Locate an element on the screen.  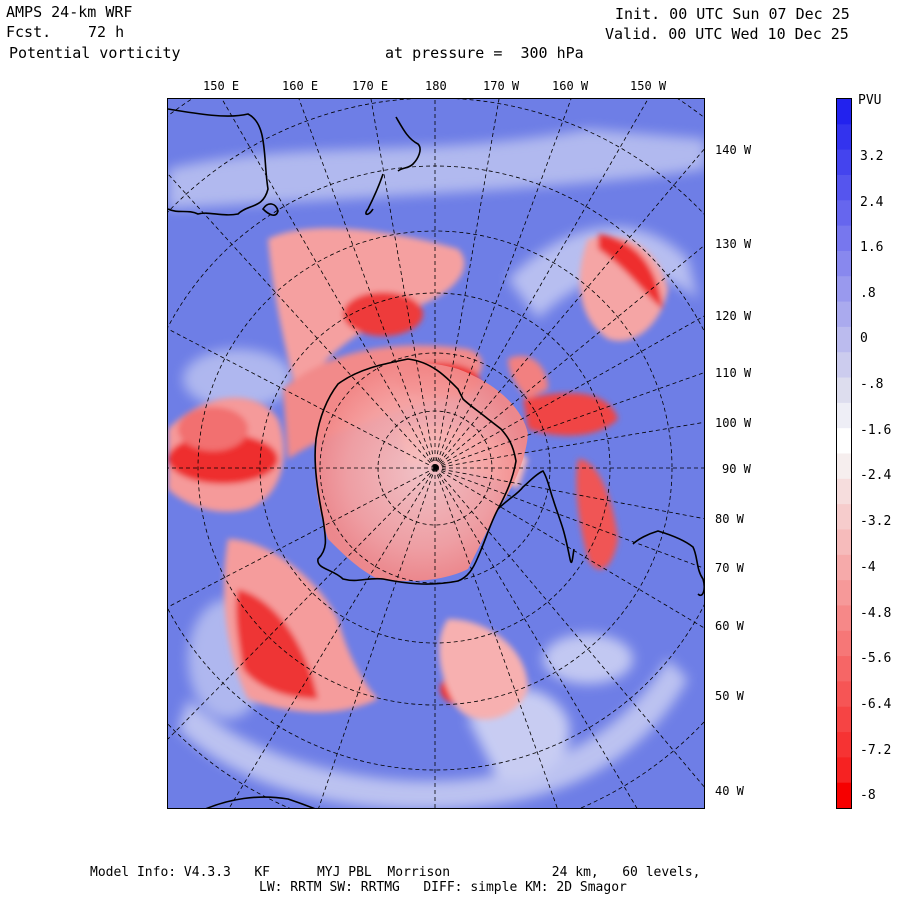
colorbar-label: -1.6 is located at coordinates (876, 430).